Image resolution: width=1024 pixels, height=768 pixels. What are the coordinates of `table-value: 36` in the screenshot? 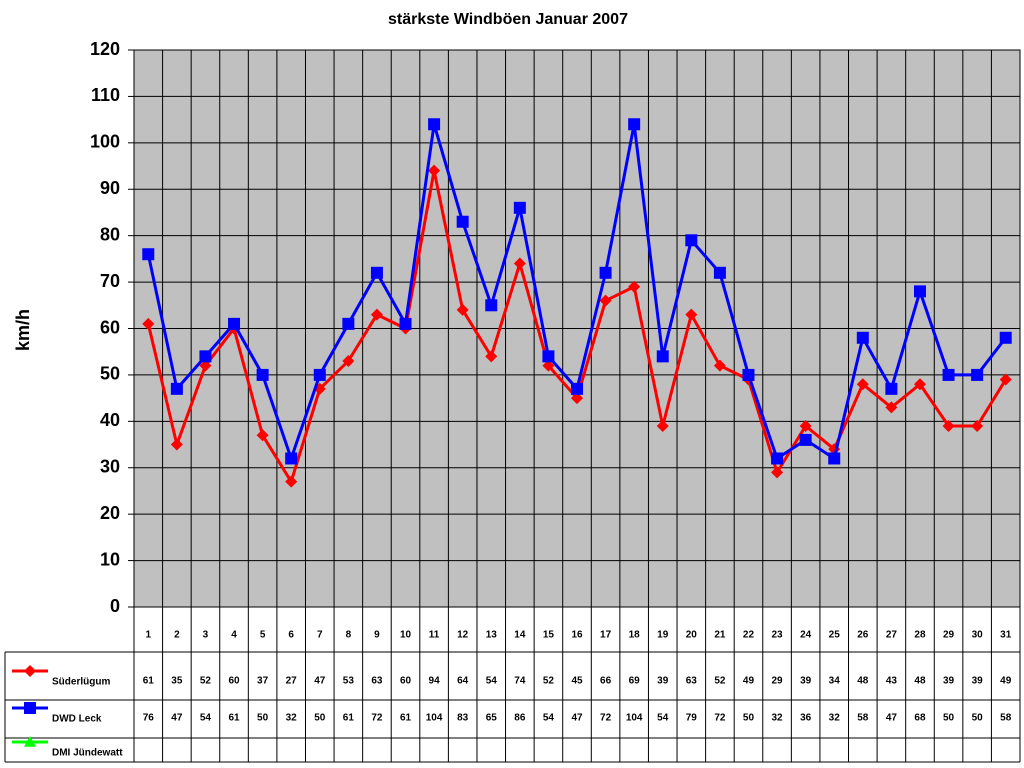 It's located at (806, 718).